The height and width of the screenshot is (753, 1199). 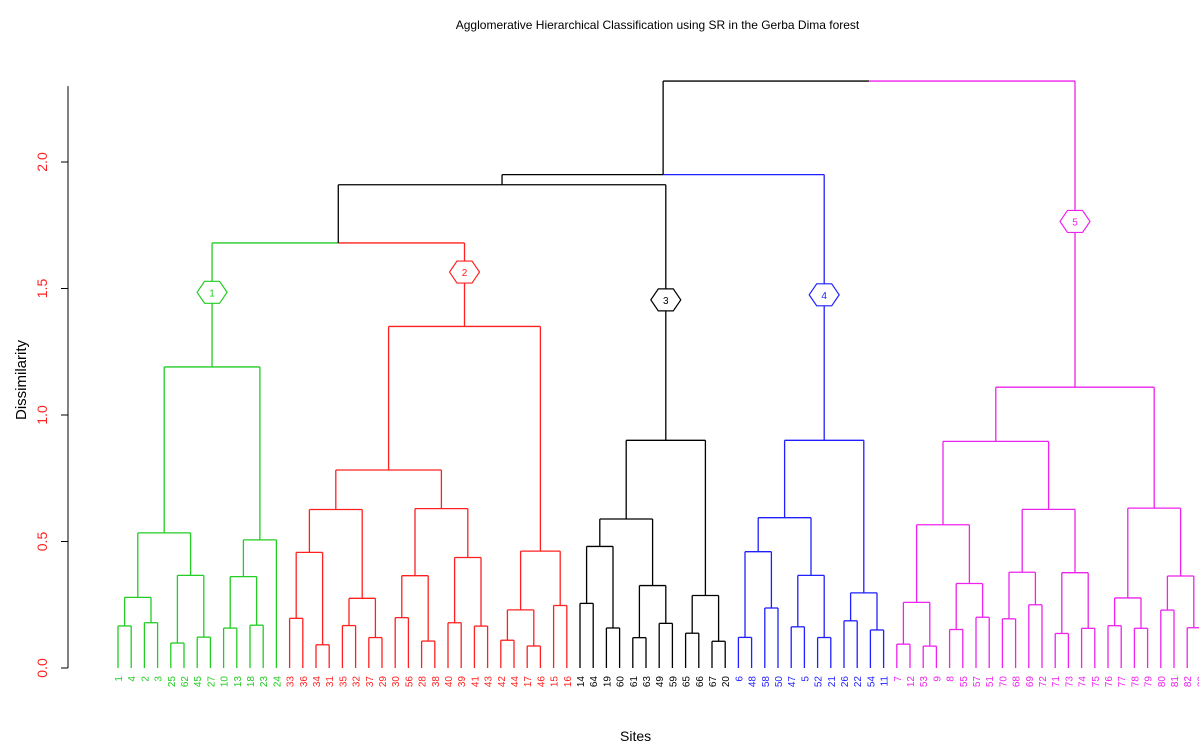 I want to click on cluster-marker-label: 1, so click(x=212, y=293).